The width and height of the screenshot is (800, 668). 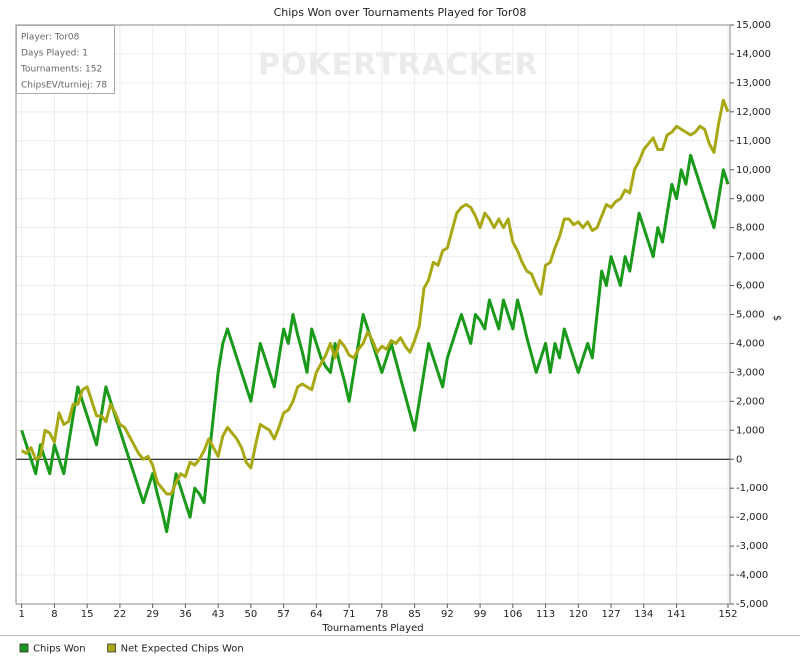 I want to click on x-tick-label: 99, so click(x=480, y=614).